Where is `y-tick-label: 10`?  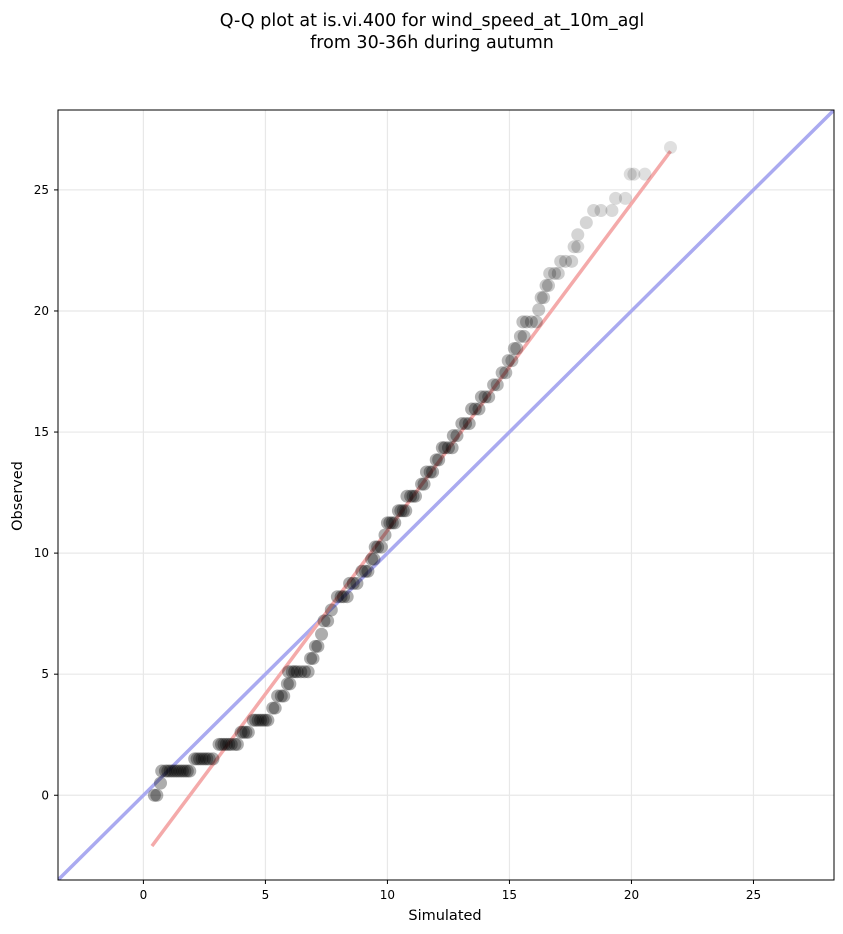 y-tick-label: 10 is located at coordinates (41, 553).